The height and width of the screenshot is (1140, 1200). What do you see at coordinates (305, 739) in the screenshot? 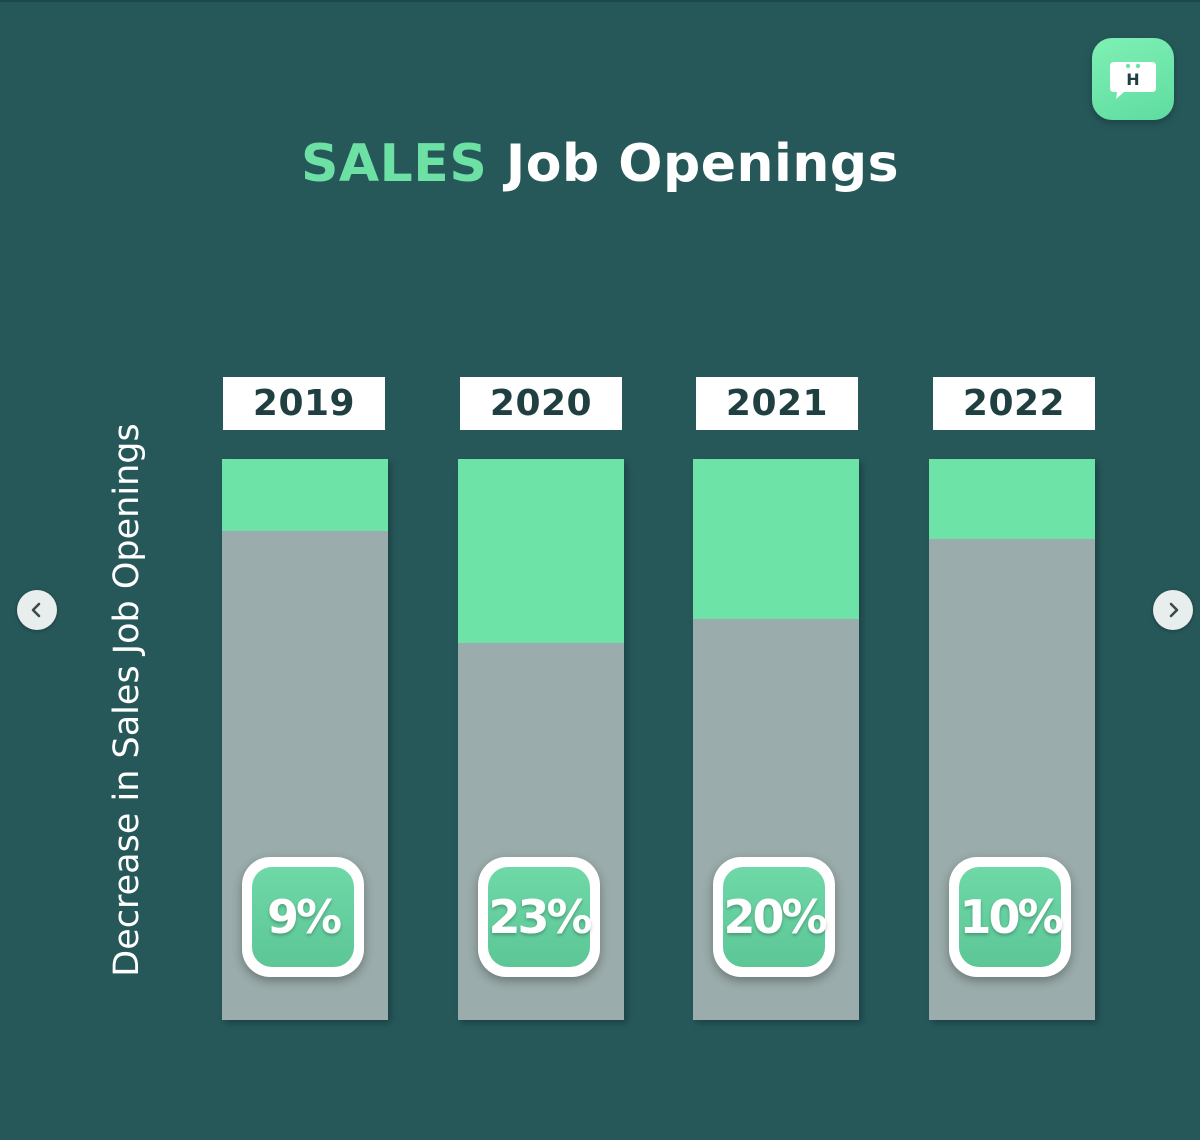
I see `bar-2019: 9%` at bounding box center [305, 739].